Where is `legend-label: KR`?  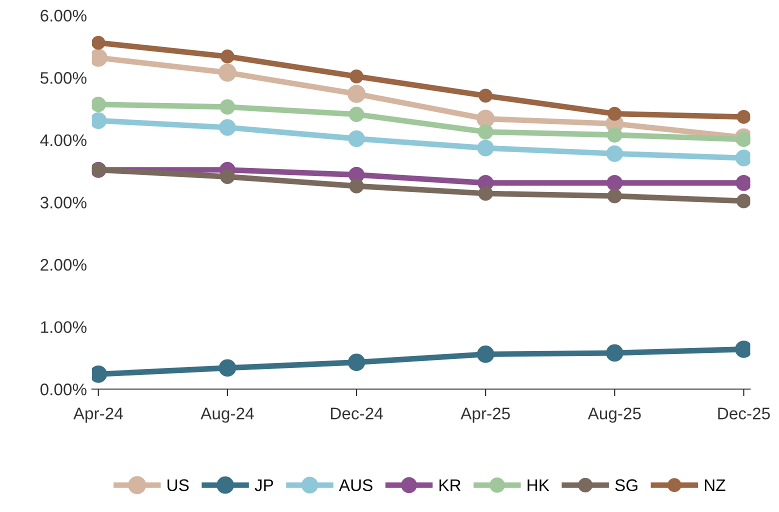 legend-label: KR is located at coordinates (450, 485).